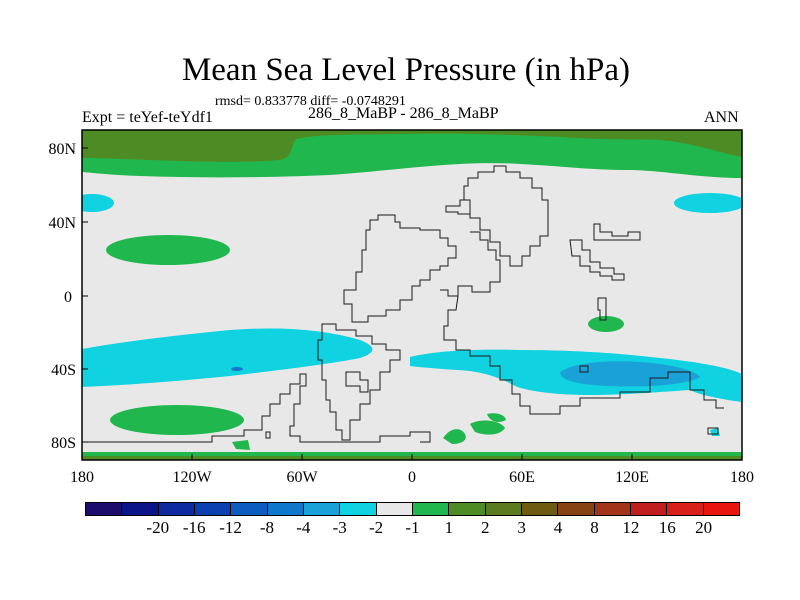 Image resolution: width=800 pixels, height=600 pixels. Describe the element at coordinates (487, 427) in the screenshot. I see `field-green-sio1` at that location.